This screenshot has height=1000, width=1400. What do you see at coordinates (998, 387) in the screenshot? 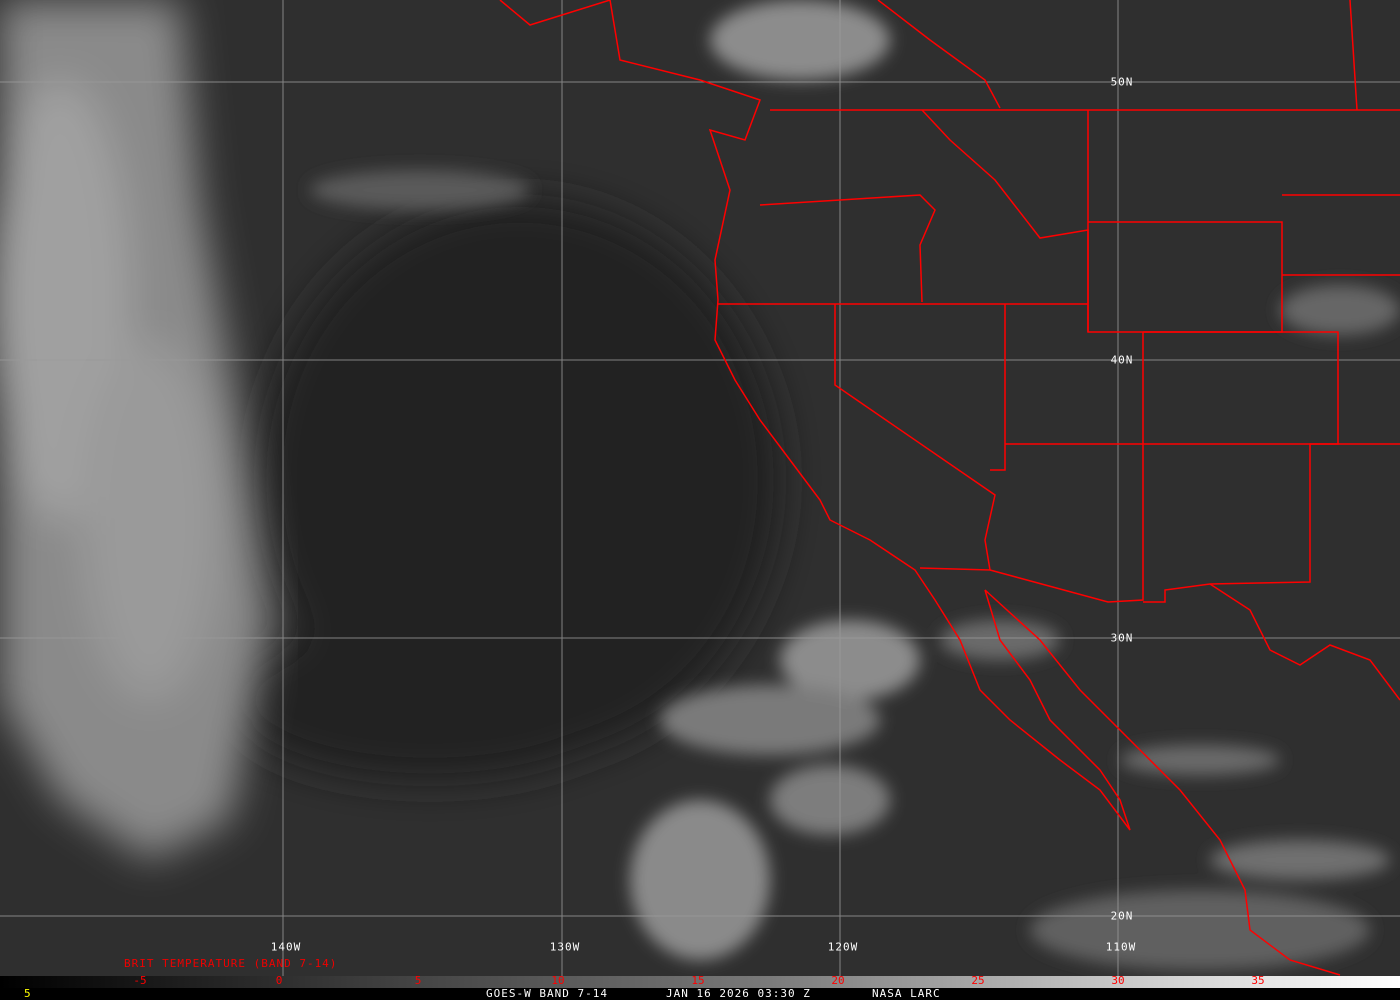
I see `nevada-utah-border` at bounding box center [998, 387].